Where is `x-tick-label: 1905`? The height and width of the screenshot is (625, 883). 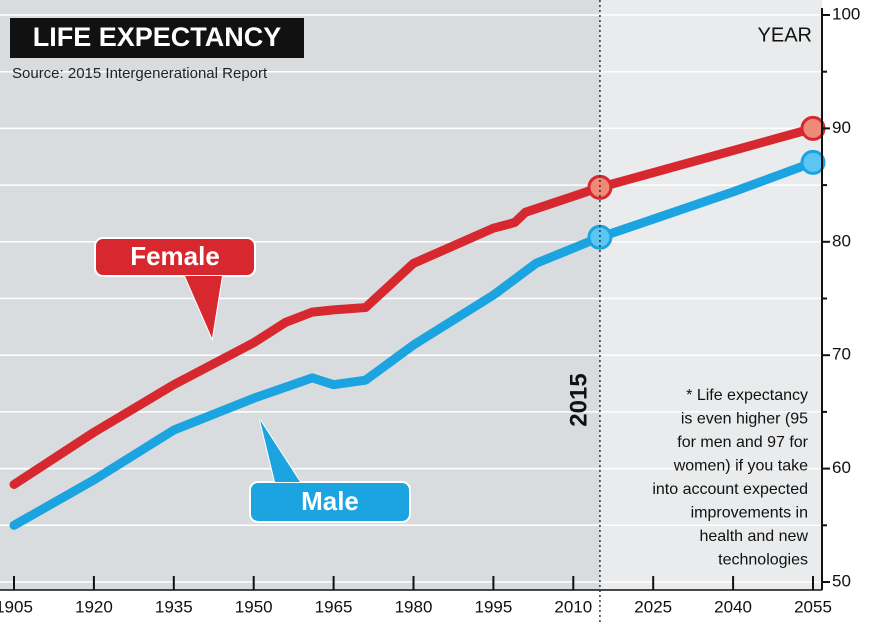
x-tick-label: 1905 is located at coordinates (16, 606).